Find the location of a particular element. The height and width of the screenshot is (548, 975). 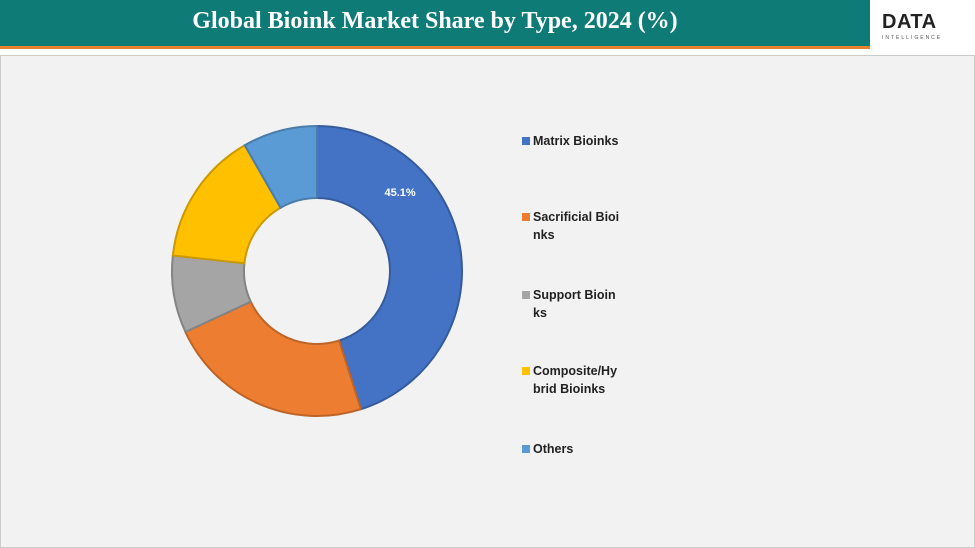

legend-item: Support Bioinks is located at coordinates (572, 304).